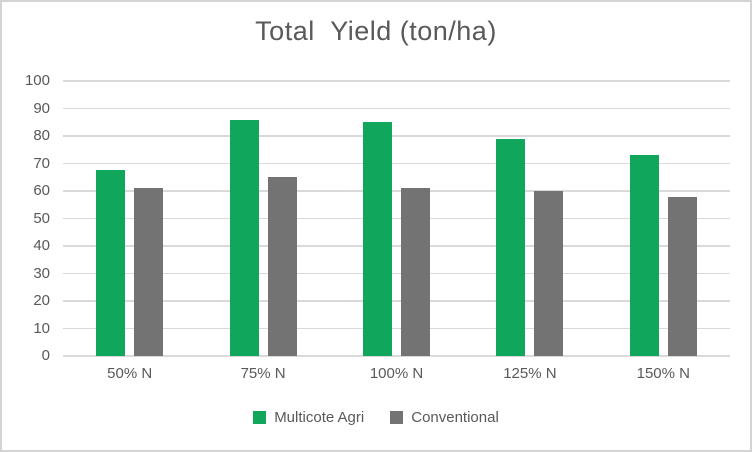  I want to click on y-axis-tick-label: 70, so click(41, 163).